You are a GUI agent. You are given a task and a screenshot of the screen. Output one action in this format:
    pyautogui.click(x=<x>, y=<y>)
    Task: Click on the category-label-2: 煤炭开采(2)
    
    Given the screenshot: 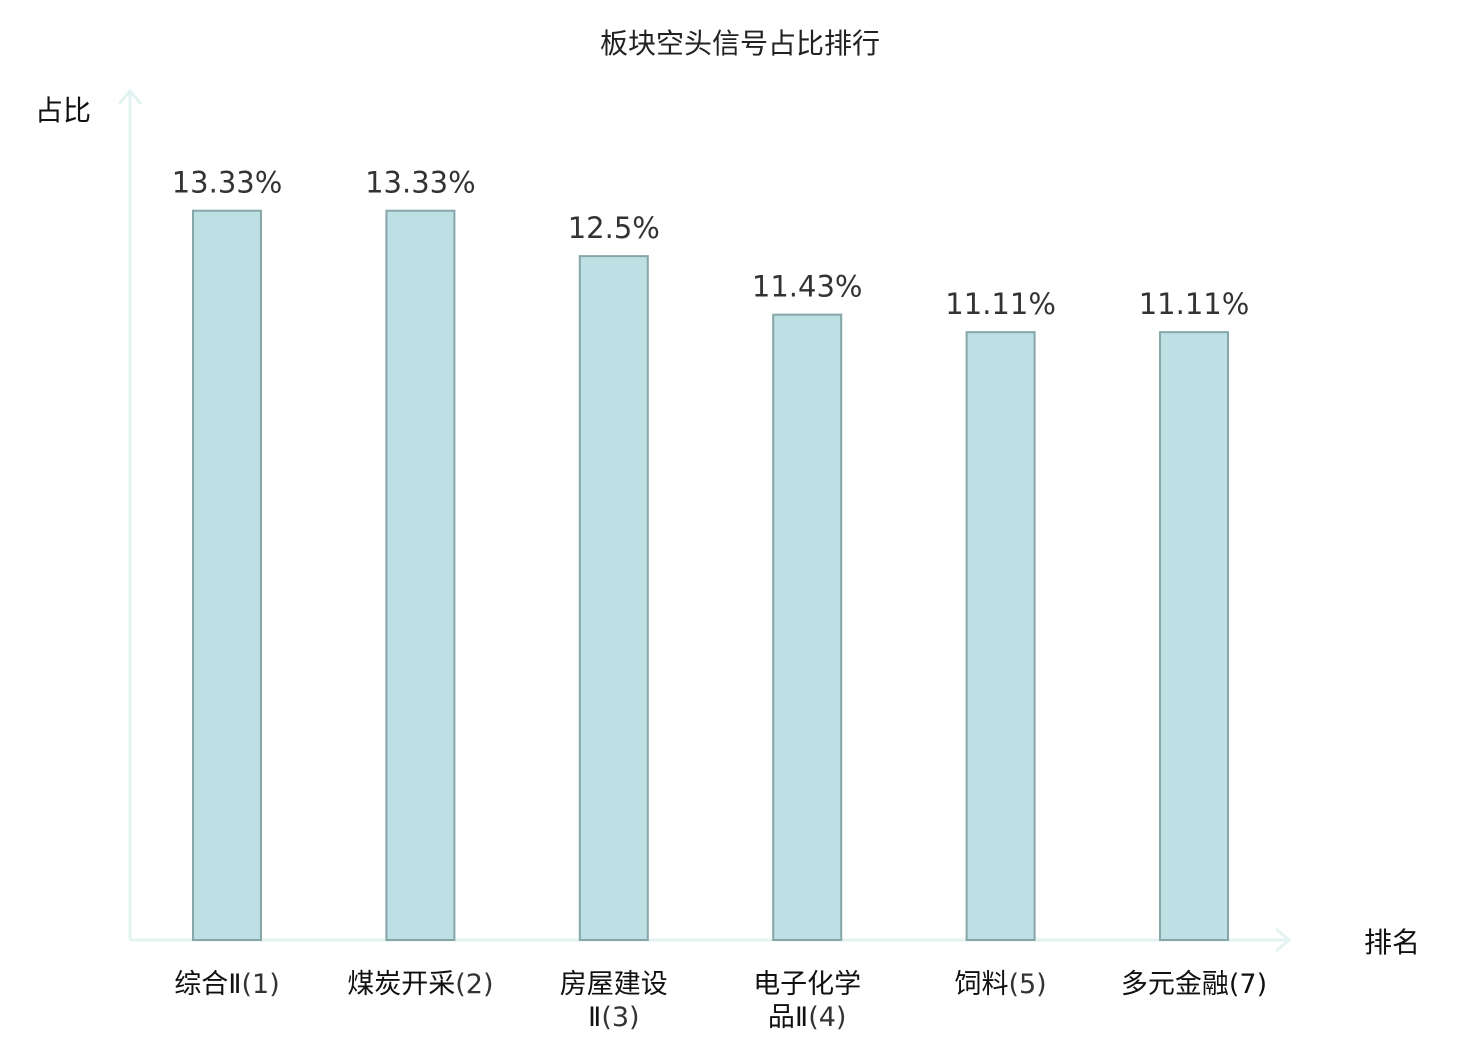 What is the action you would take?
    pyautogui.click(x=420, y=984)
    